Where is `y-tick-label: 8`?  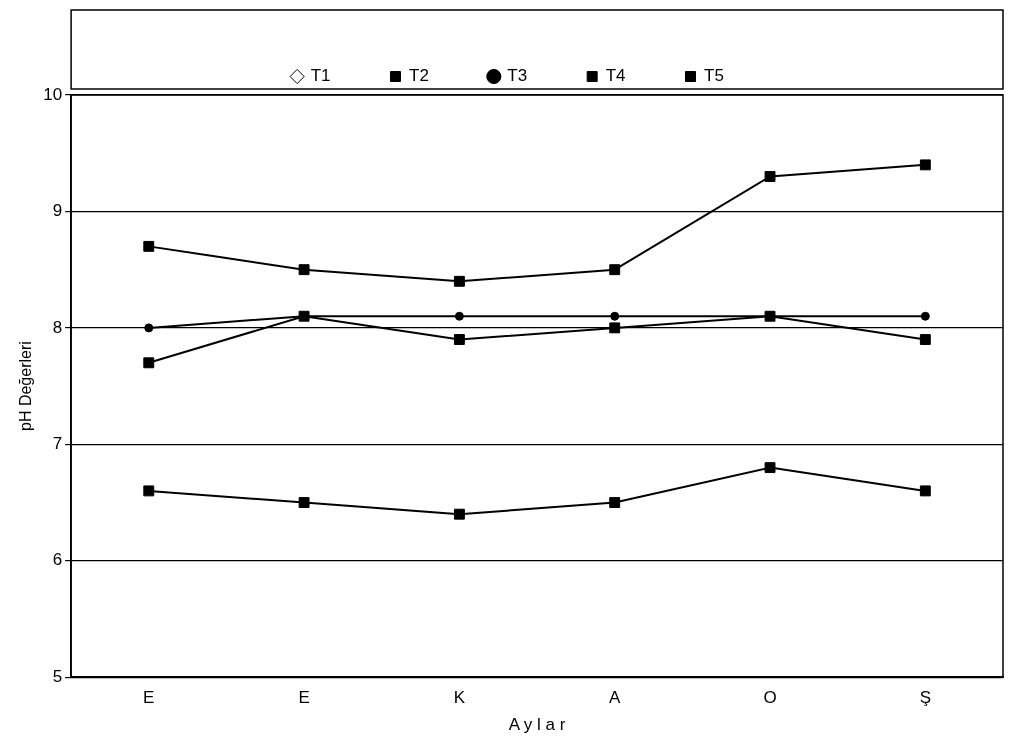 y-tick-label: 8 is located at coordinates (57, 327).